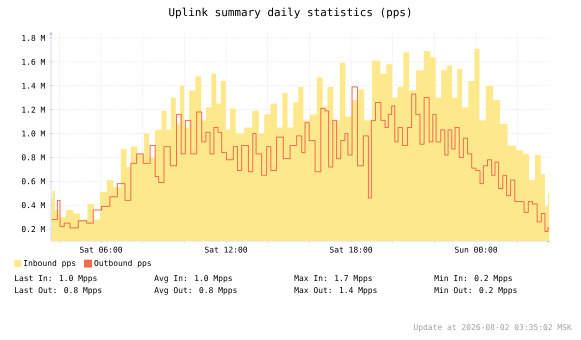  I want to click on chart-title: Uplink summary daily statistics (pps), so click(289, 13).